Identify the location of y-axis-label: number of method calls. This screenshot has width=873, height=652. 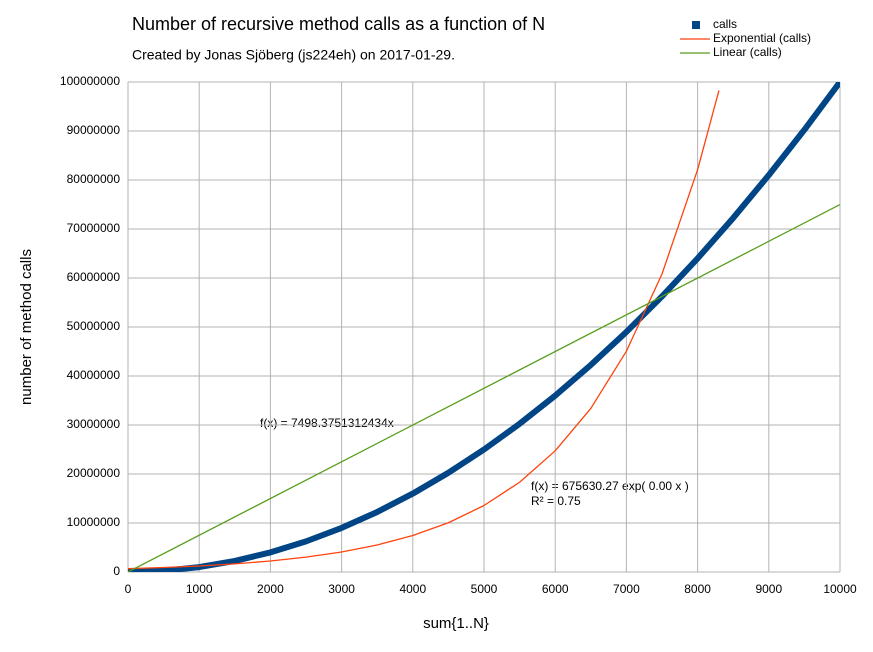
(26, 327).